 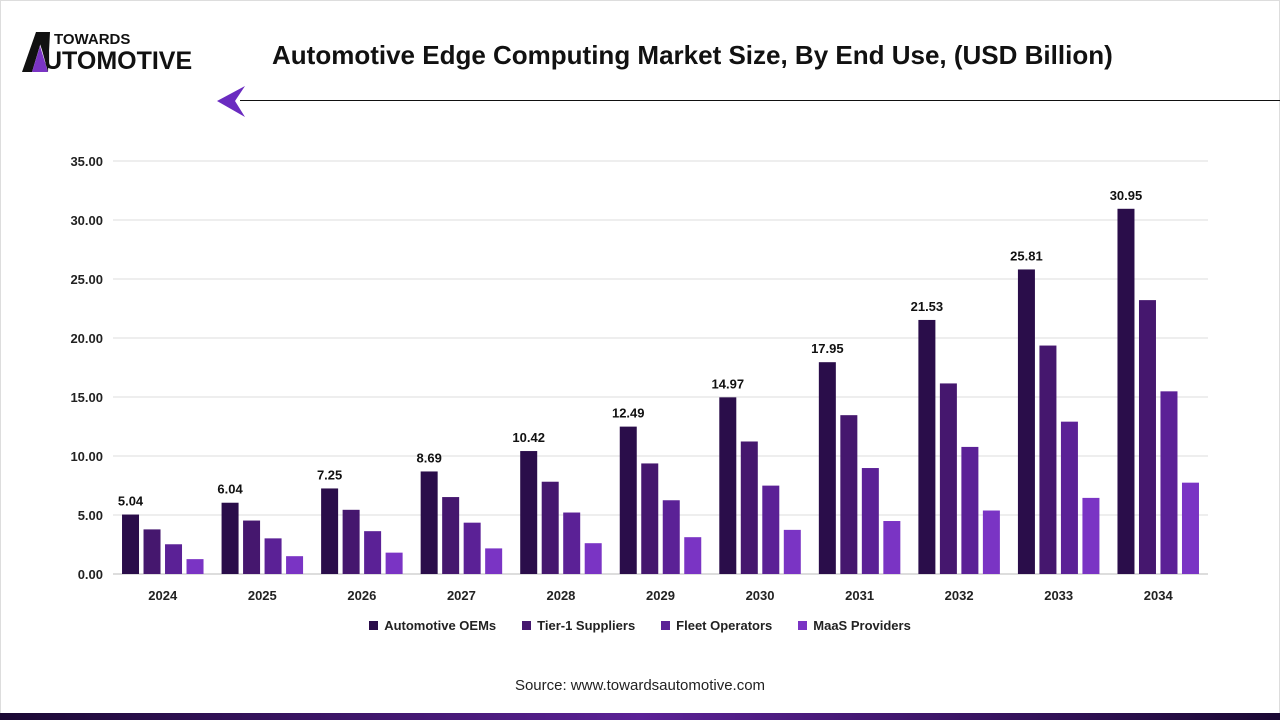 What do you see at coordinates (827, 348) in the screenshot?
I see `data-label: 17.95` at bounding box center [827, 348].